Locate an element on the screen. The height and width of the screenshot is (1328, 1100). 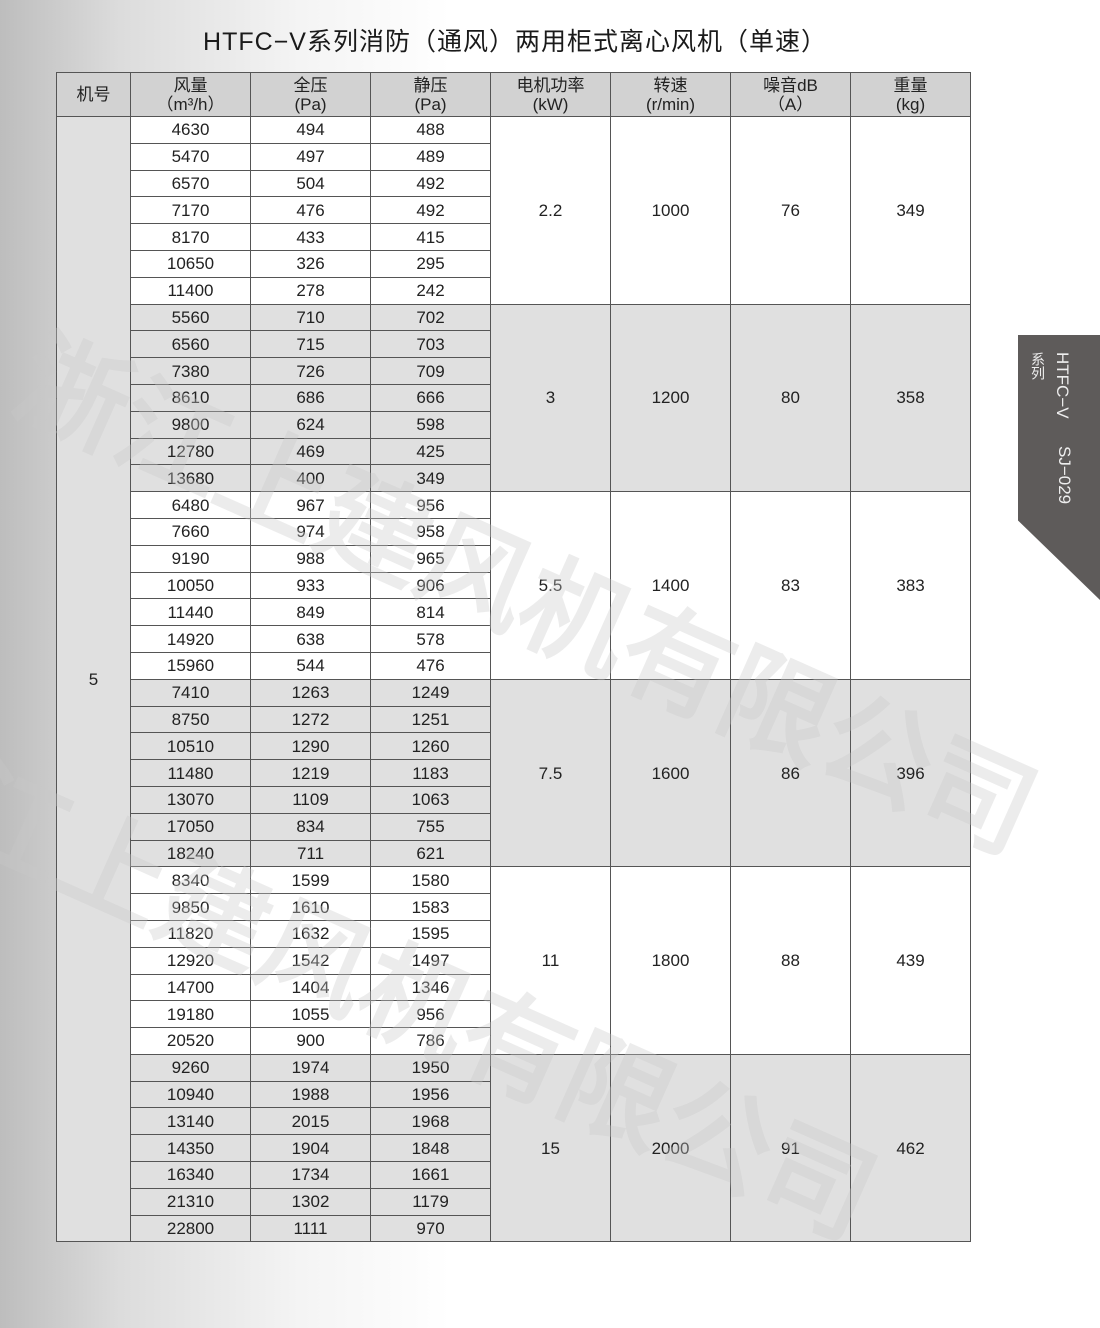
static-pressure-cell: 1251 is located at coordinates (430, 719).